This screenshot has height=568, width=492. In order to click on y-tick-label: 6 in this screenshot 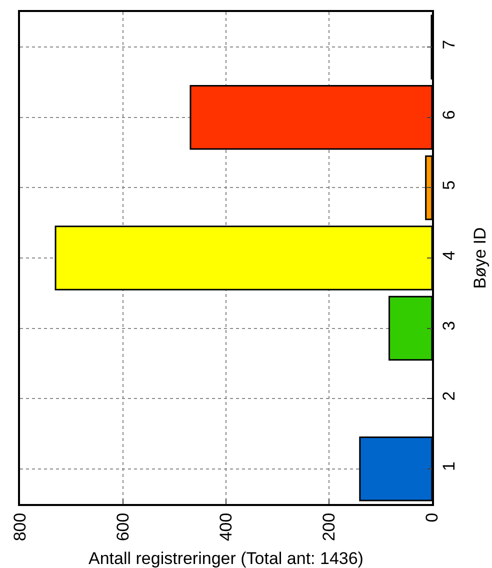, I will do `click(448, 115)`.